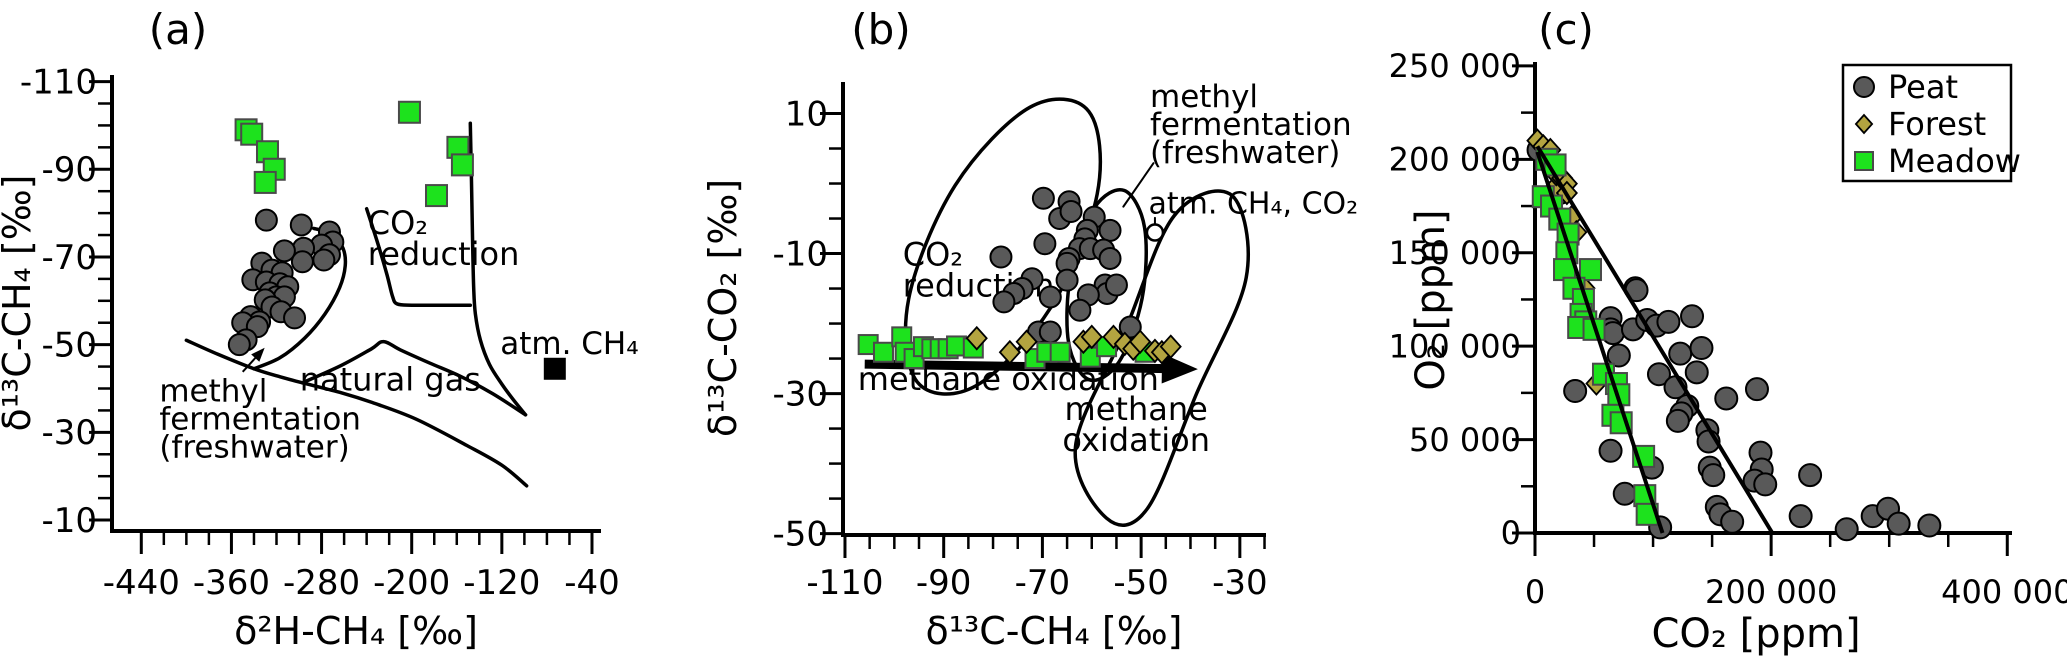 The width and height of the screenshot is (2067, 658). Describe the element at coordinates (1465, 440) in the screenshot. I see `y-tick-label: 50 000` at that location.